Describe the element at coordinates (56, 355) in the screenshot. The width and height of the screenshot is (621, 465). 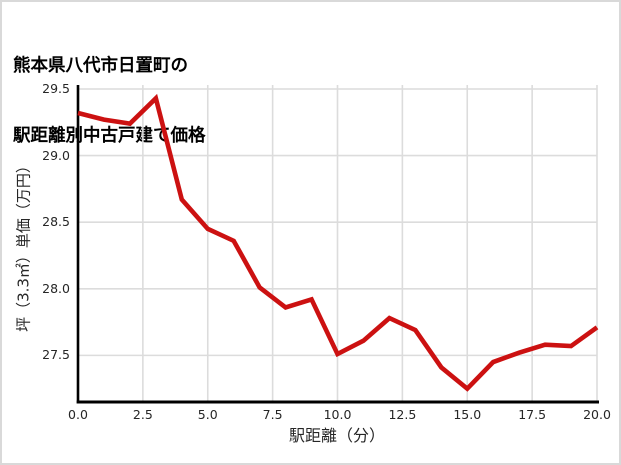
I see `y-tick-label: 27.5` at that location.